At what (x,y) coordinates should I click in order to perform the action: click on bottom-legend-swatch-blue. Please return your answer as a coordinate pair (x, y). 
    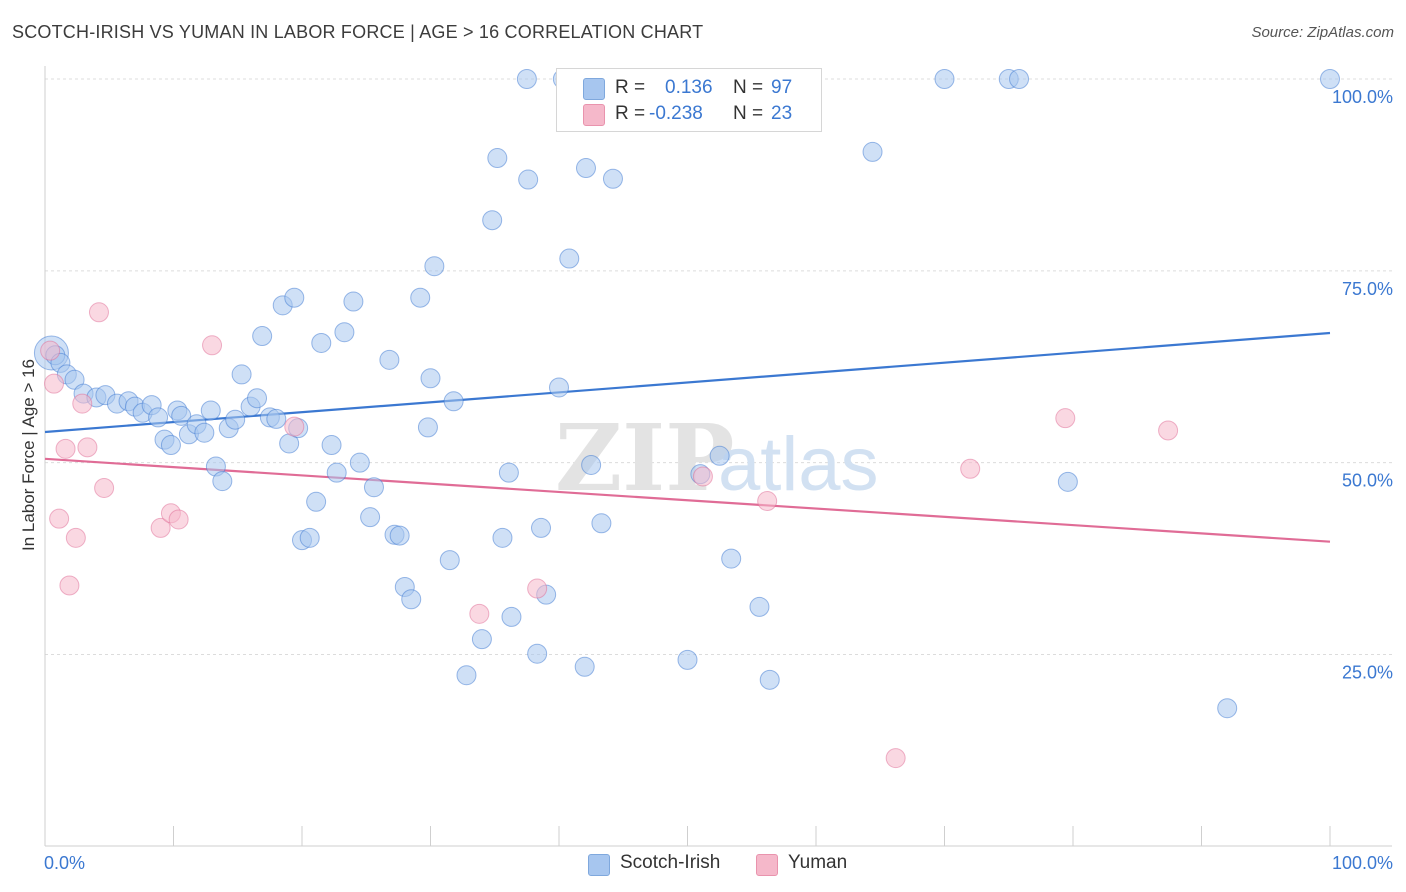
    Looking at the image, I should click on (599, 865).